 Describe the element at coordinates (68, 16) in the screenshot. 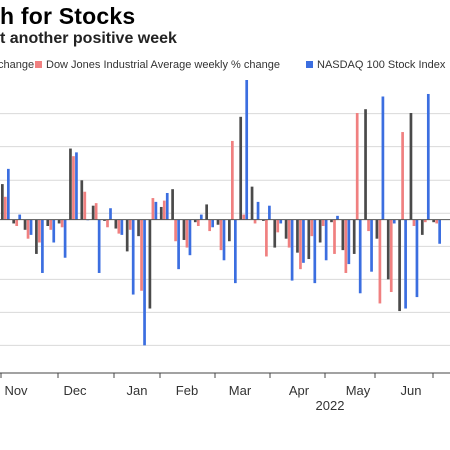

I see `chart-title: h for Stocks` at that location.